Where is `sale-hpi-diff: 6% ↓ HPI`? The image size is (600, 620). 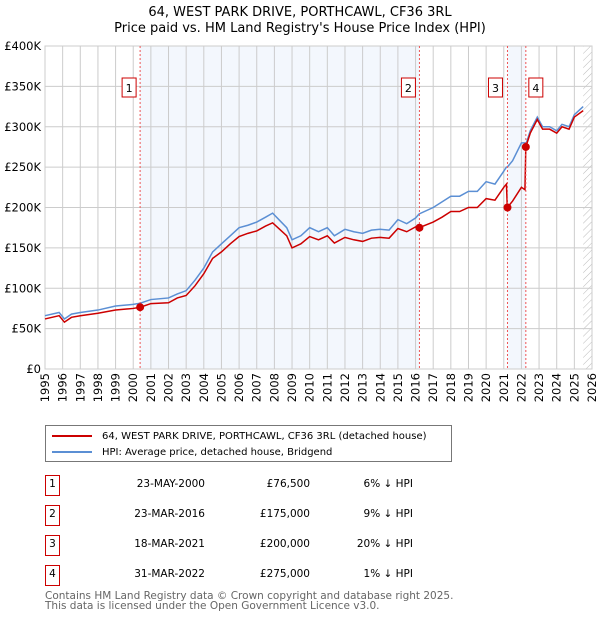 sale-hpi-diff: 6% ↓ HPI is located at coordinates (388, 484).